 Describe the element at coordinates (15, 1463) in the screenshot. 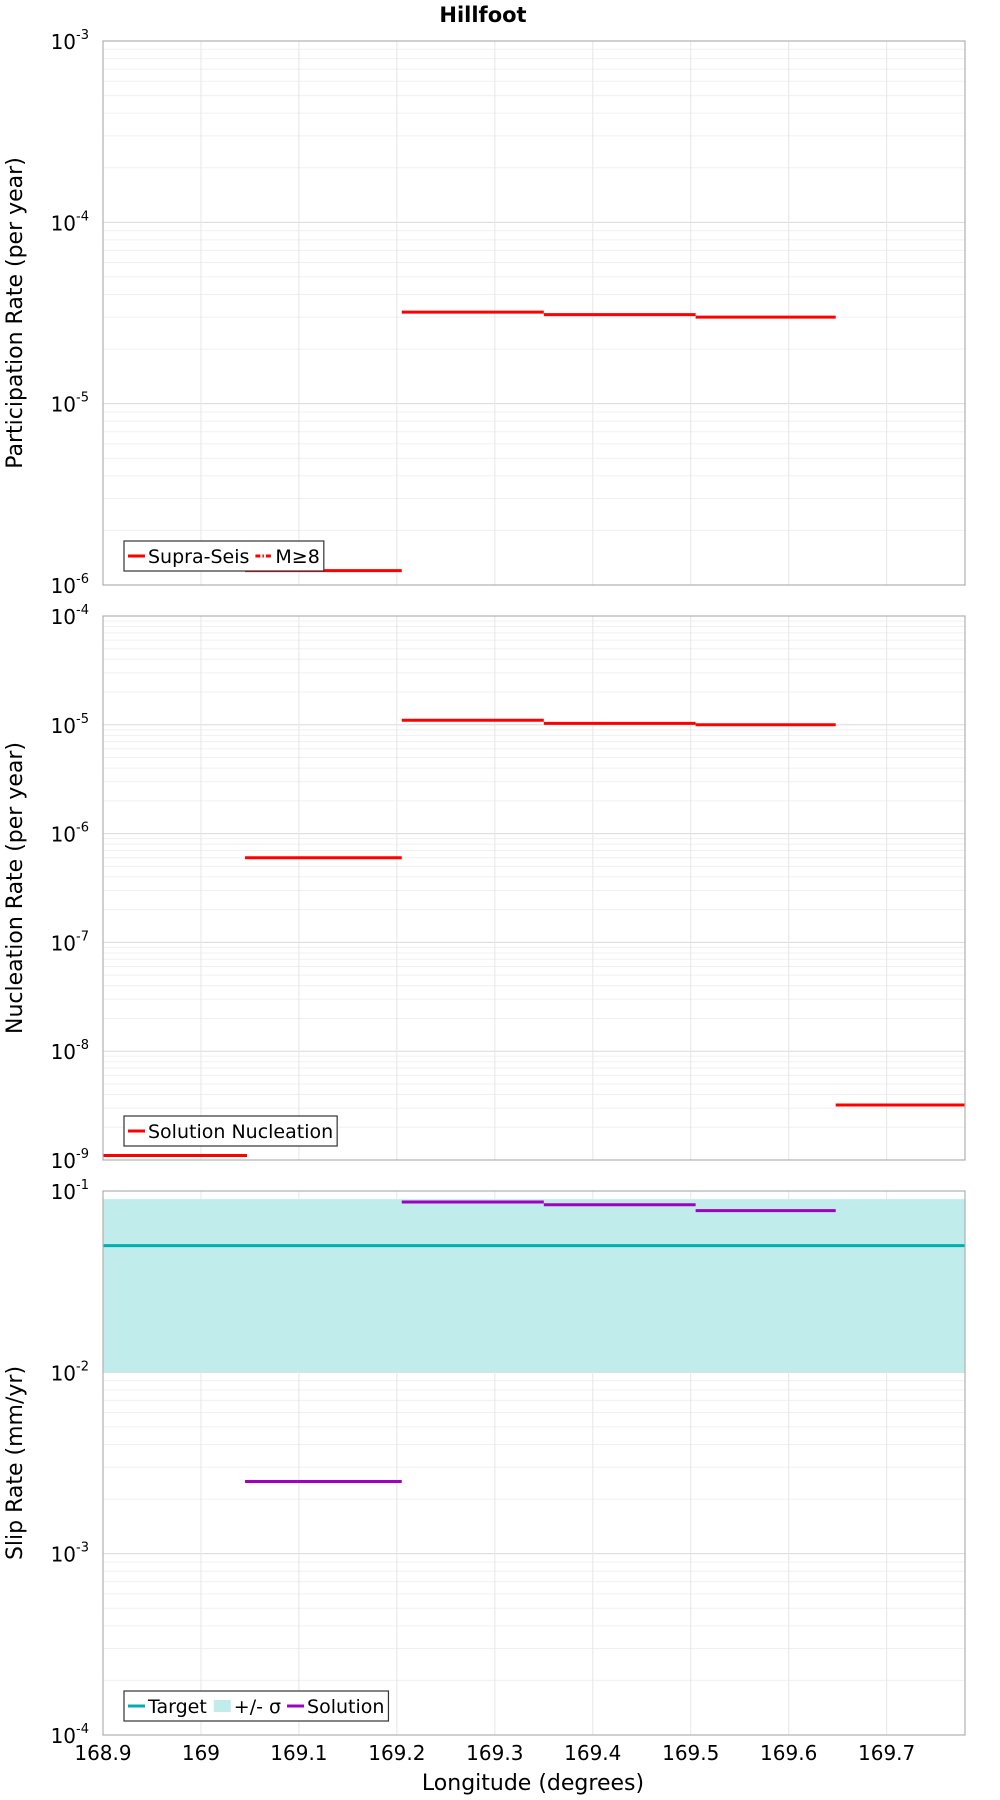

I see `y-axis-label: Slip Rate (mm/yr)` at that location.